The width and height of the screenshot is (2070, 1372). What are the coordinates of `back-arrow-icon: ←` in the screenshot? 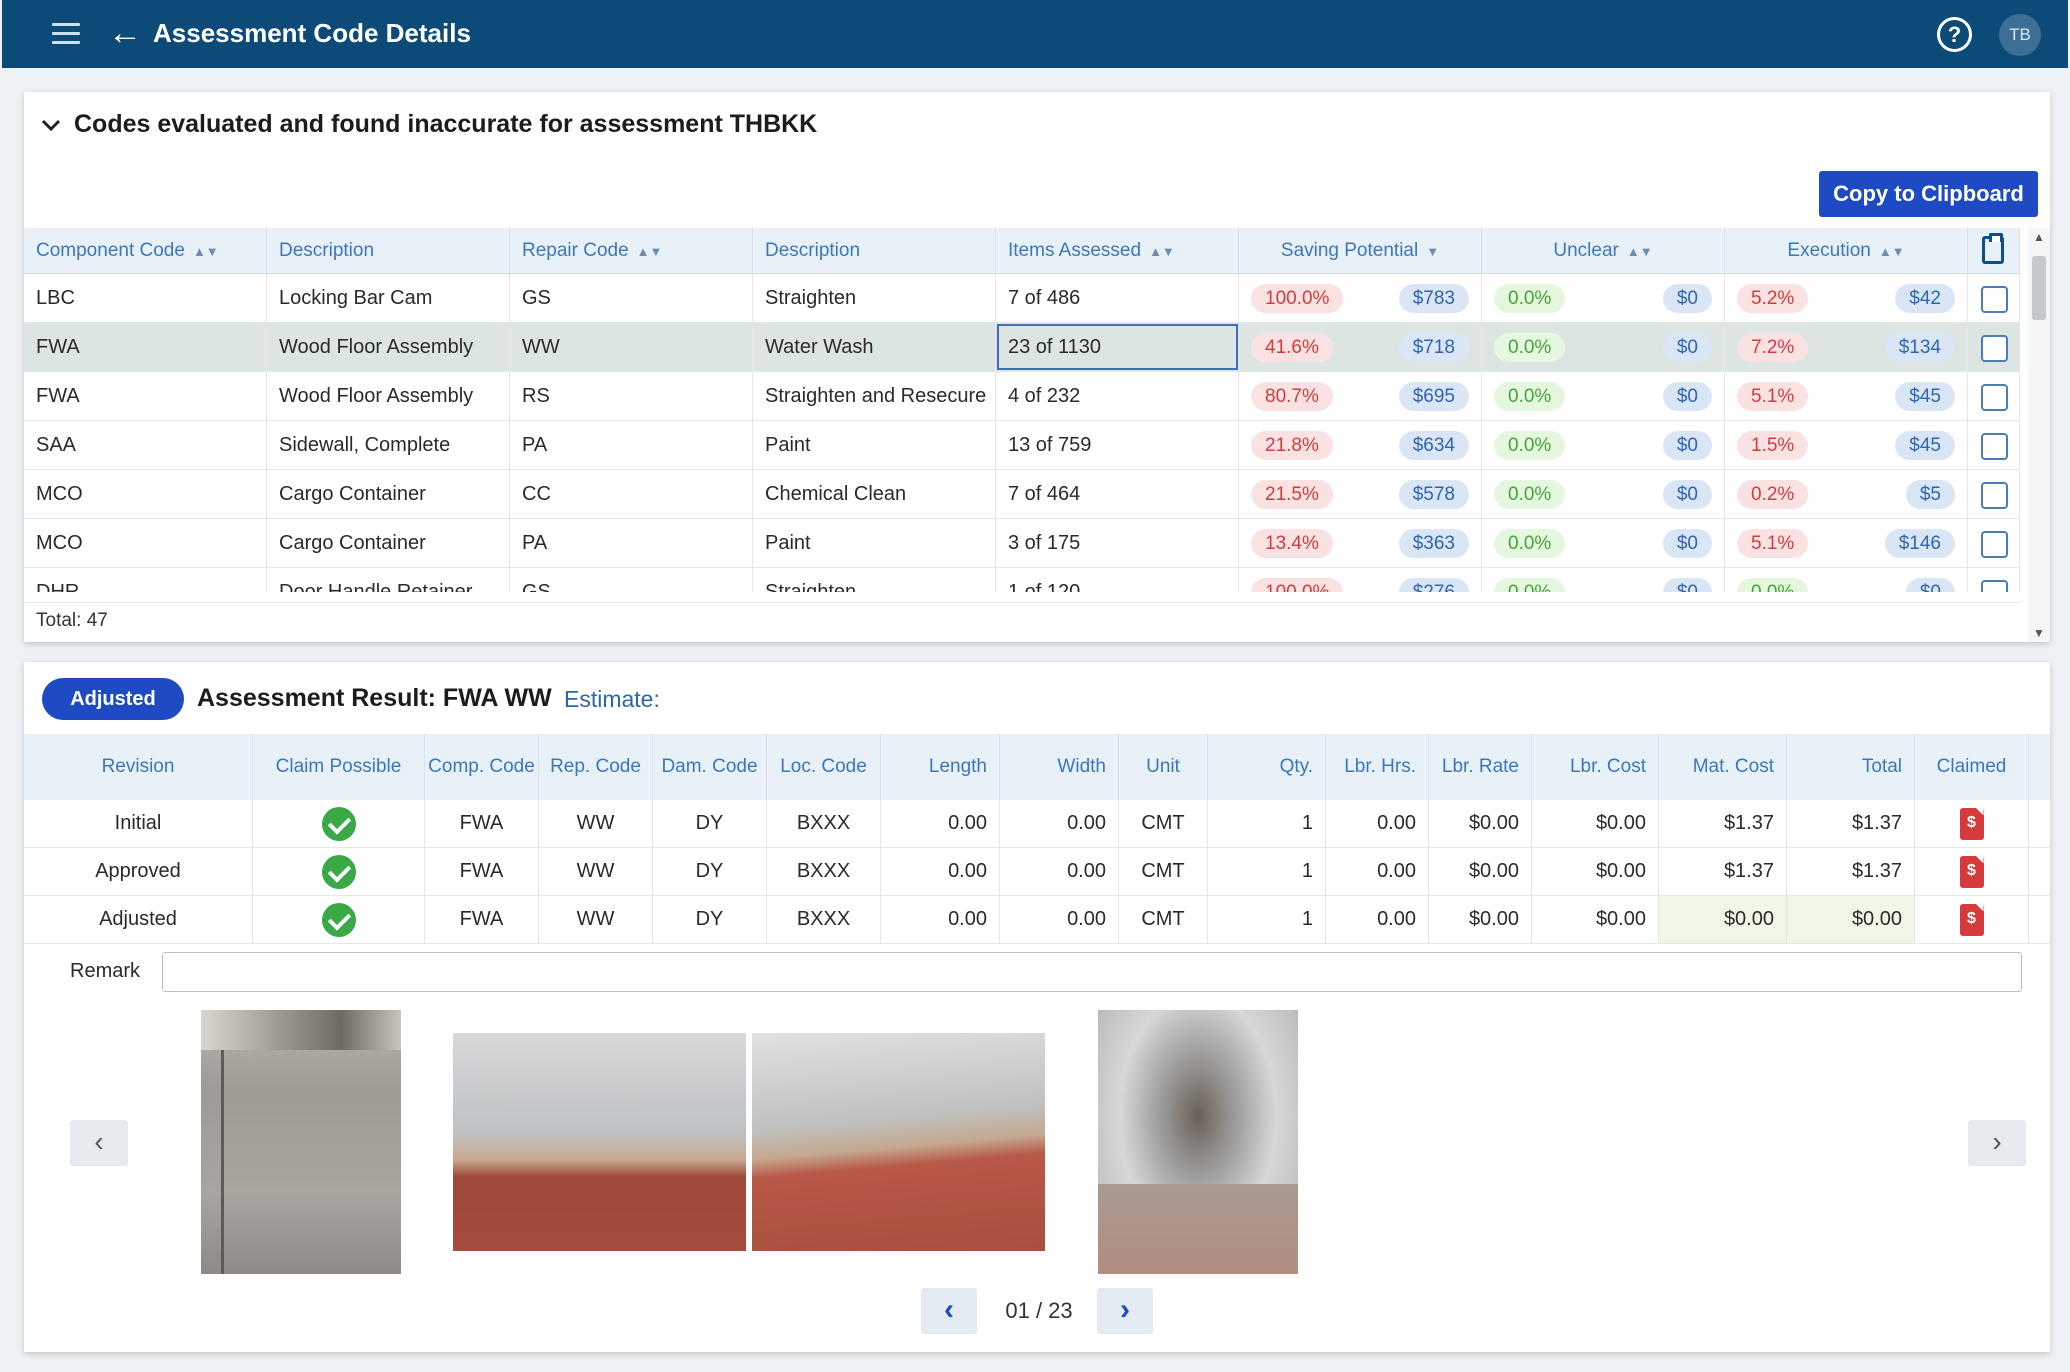 It's located at (125, 33).